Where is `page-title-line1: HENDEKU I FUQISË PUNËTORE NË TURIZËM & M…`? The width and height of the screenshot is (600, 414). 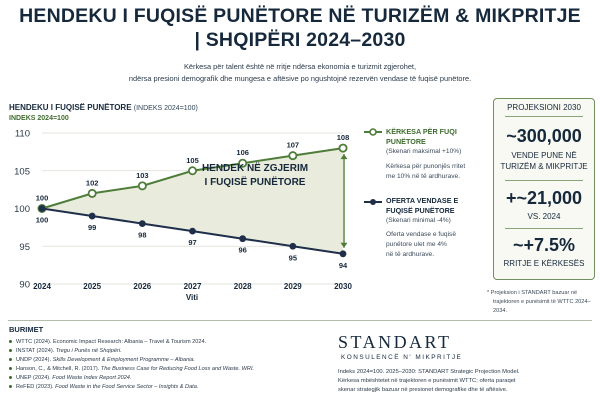
page-title-line1: HENDEKU I FUQISË PUNËTORE NË TURIZËM & M… is located at coordinates (300, 16).